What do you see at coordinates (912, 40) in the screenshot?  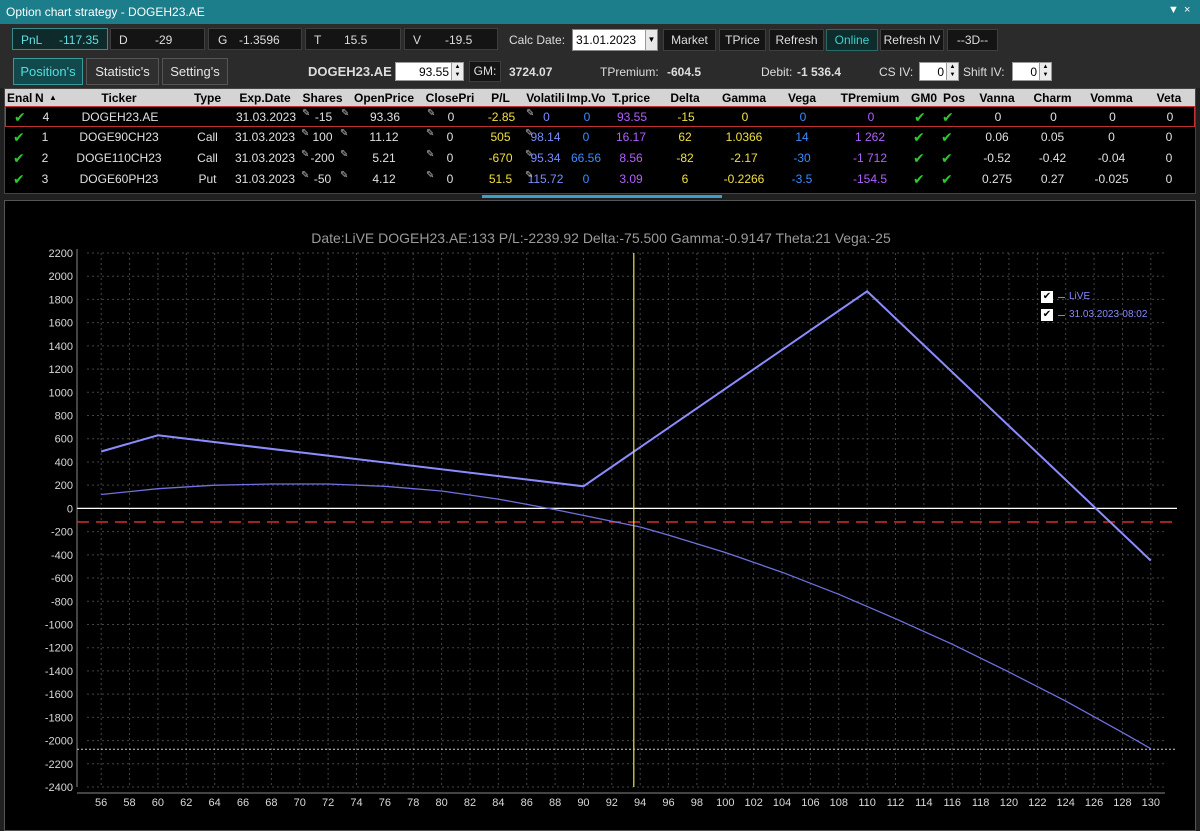 I see `refresh-iv-button: Refresh IV` at bounding box center [912, 40].